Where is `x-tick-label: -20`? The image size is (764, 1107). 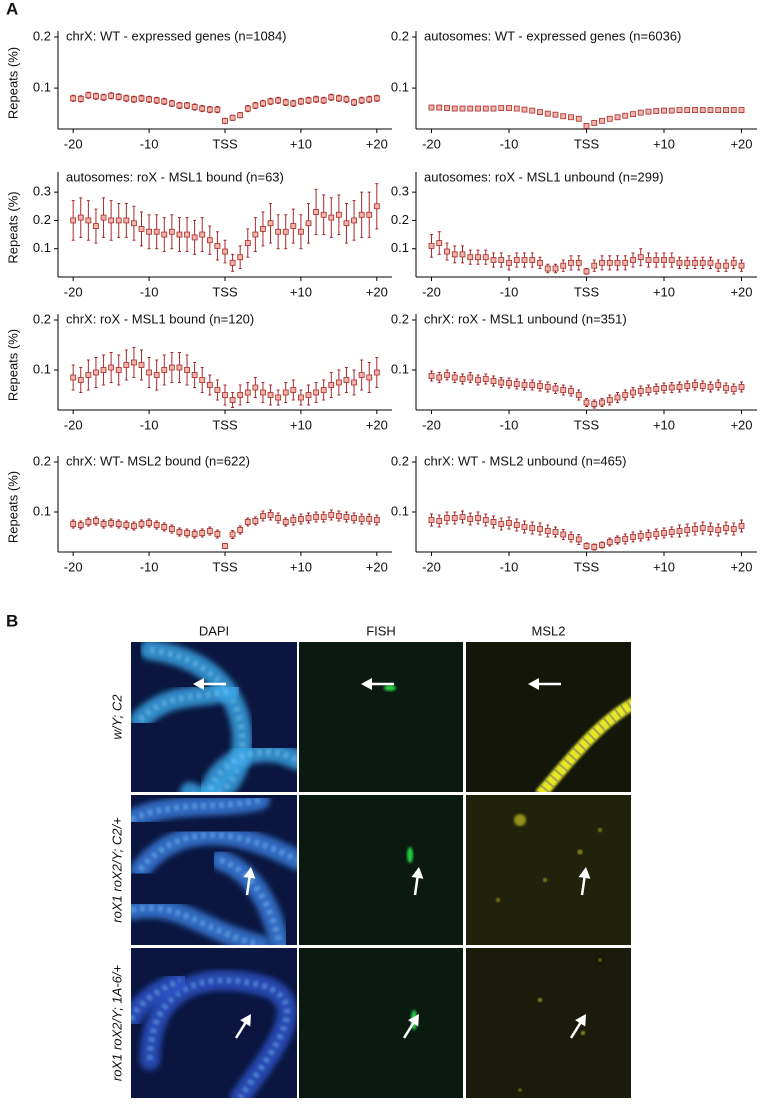 x-tick-label: -20 is located at coordinates (73, 566).